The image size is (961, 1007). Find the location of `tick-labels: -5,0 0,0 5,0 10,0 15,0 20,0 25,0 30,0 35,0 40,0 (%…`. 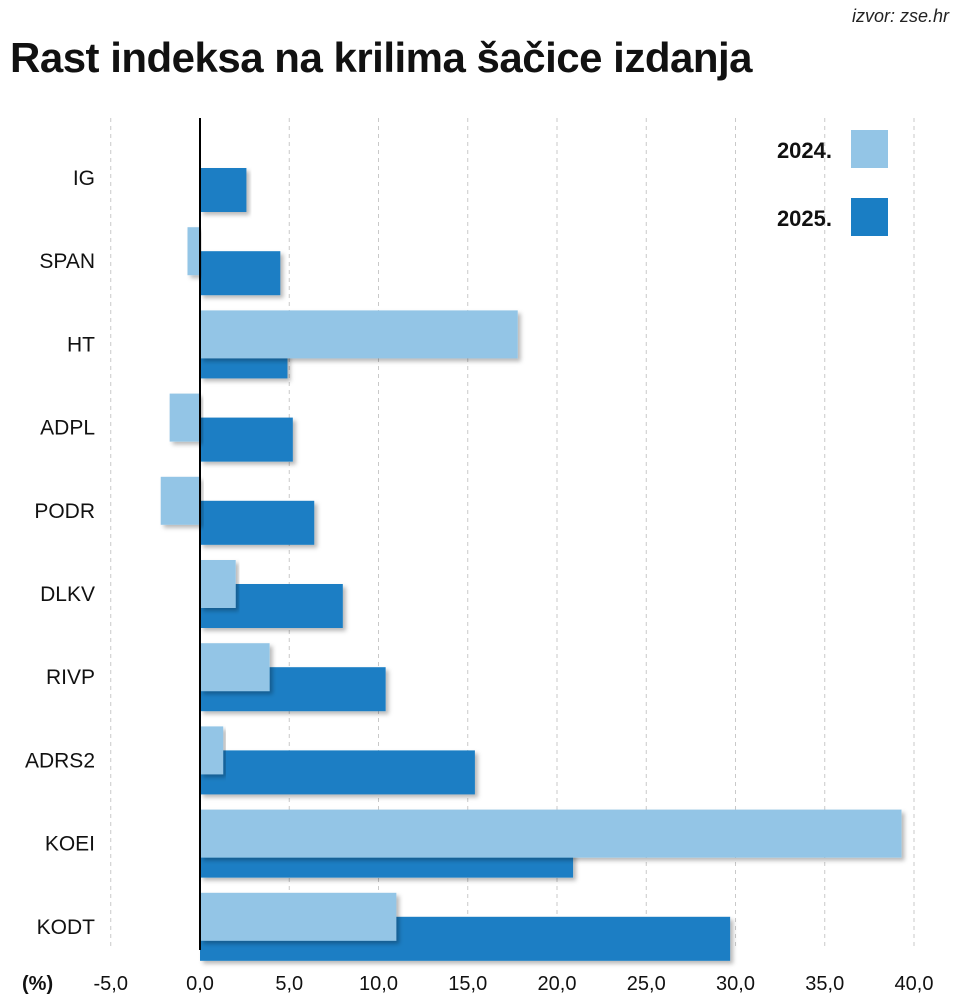

tick-labels: -5,0 0,0 5,0 10,0 15,0 20,0 25,0 30,0 35,0 40,0 (%… is located at coordinates (477, 984).